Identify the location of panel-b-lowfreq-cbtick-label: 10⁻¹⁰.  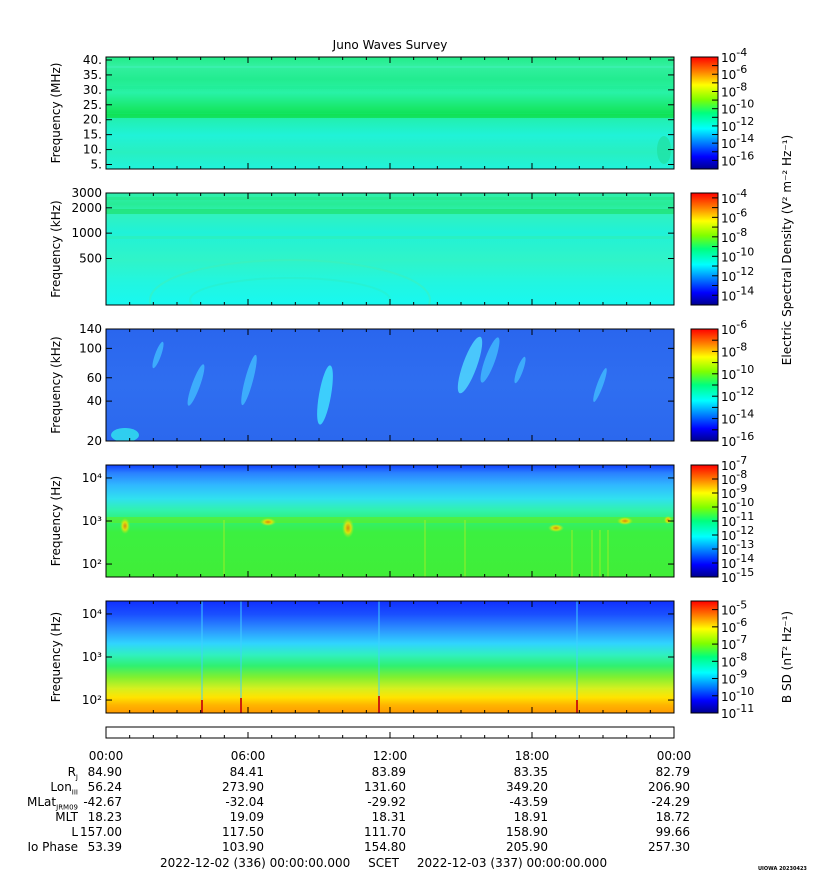
(737, 694).